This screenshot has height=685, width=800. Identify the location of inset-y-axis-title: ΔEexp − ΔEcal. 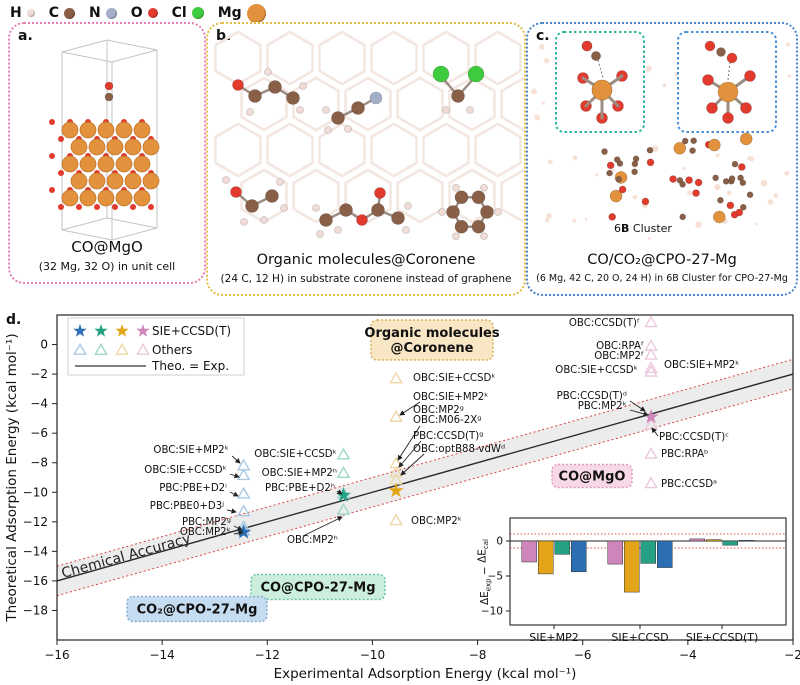
(485, 572).